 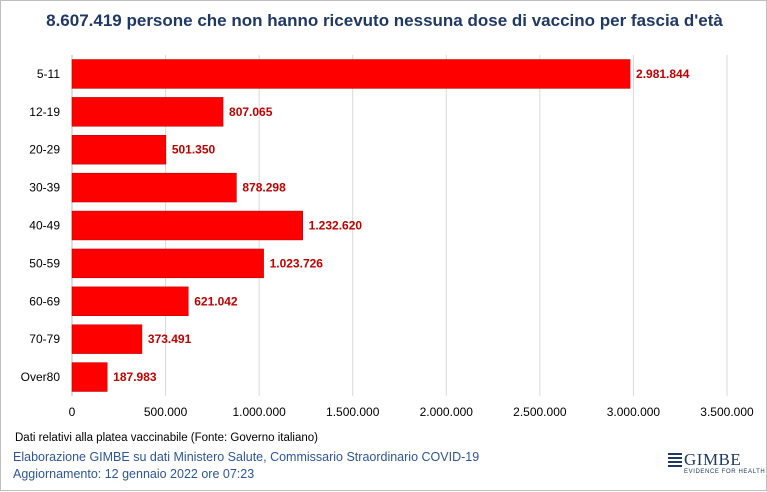 What do you see at coordinates (216, 301) in the screenshot?
I see `data-label: 621.042` at bounding box center [216, 301].